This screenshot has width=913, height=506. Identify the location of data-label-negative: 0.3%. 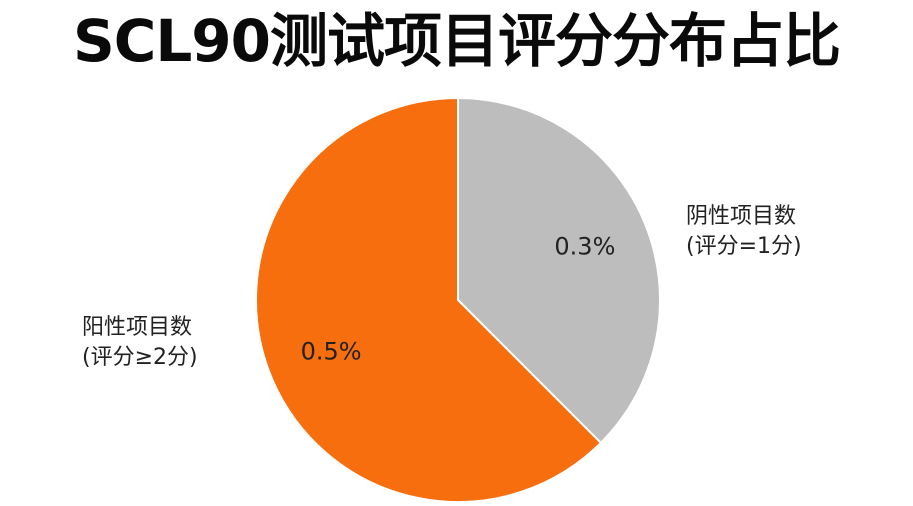
(584, 246).